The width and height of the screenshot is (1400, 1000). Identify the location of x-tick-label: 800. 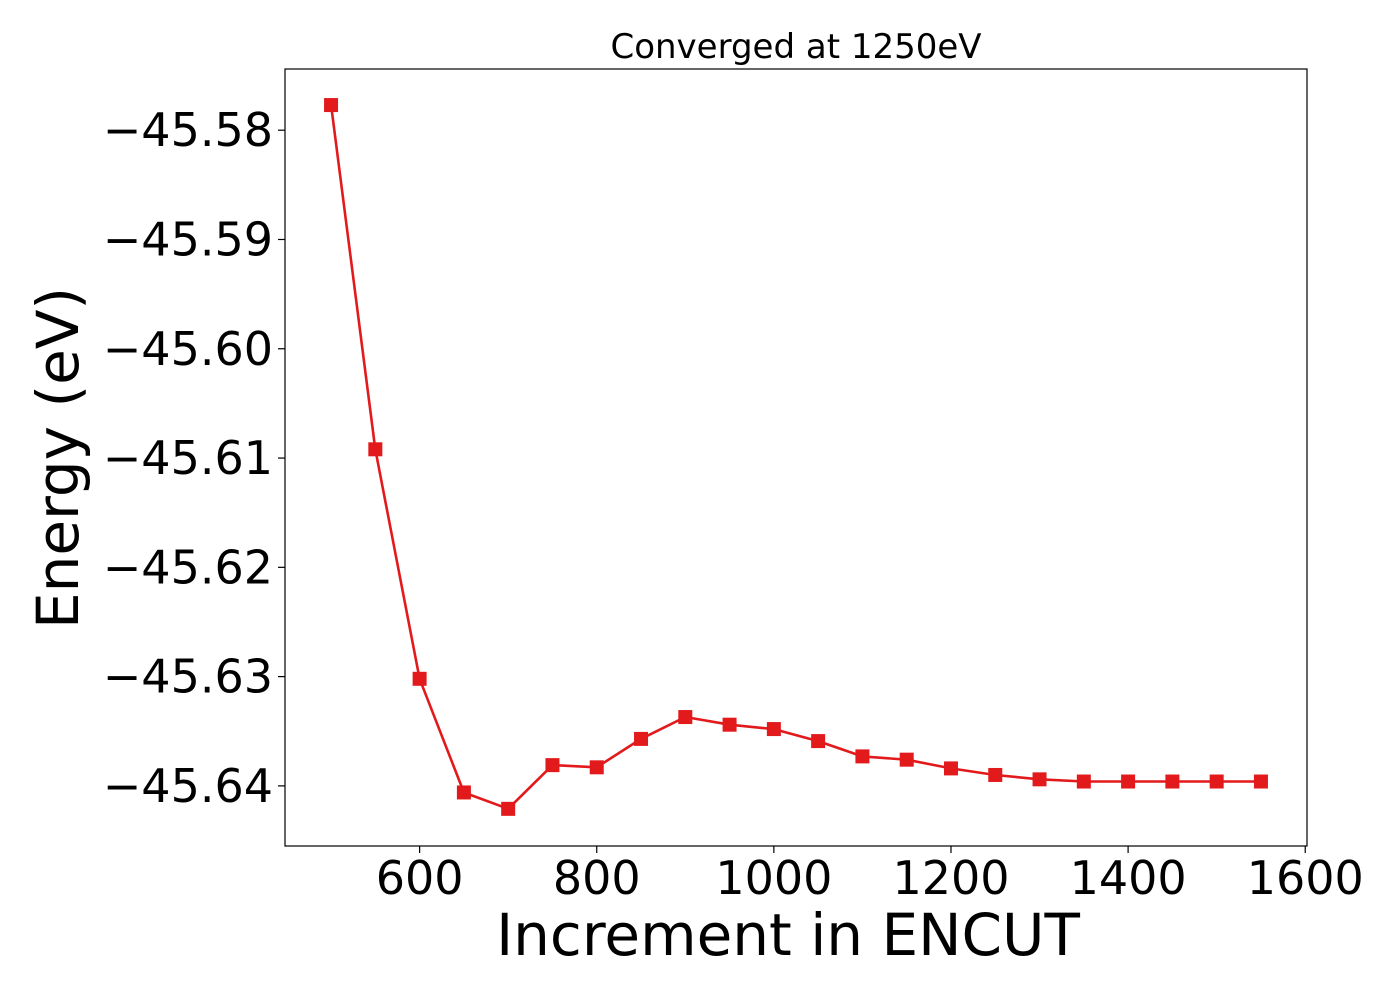
(597, 878).